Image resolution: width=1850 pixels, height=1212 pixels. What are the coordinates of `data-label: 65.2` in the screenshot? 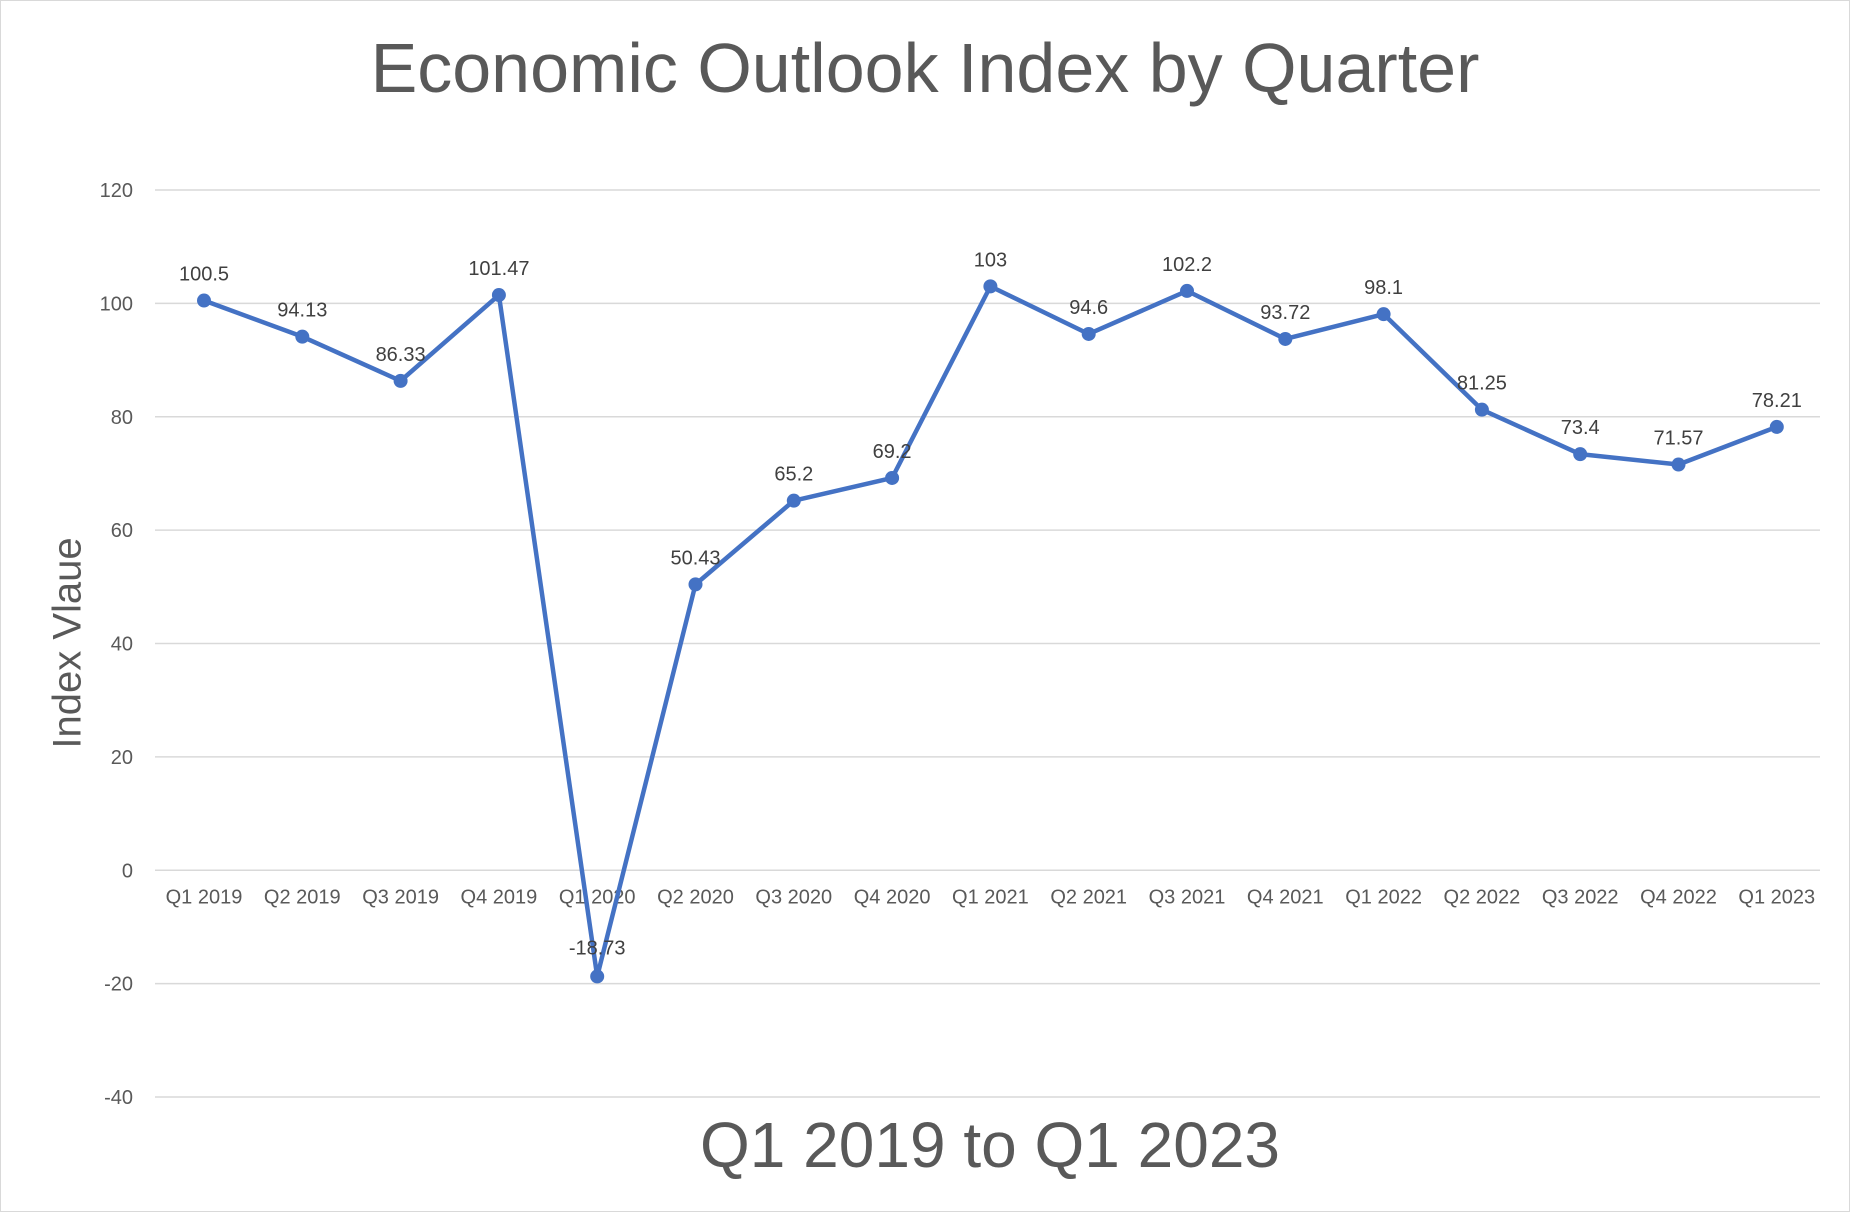 It's located at (793, 475).